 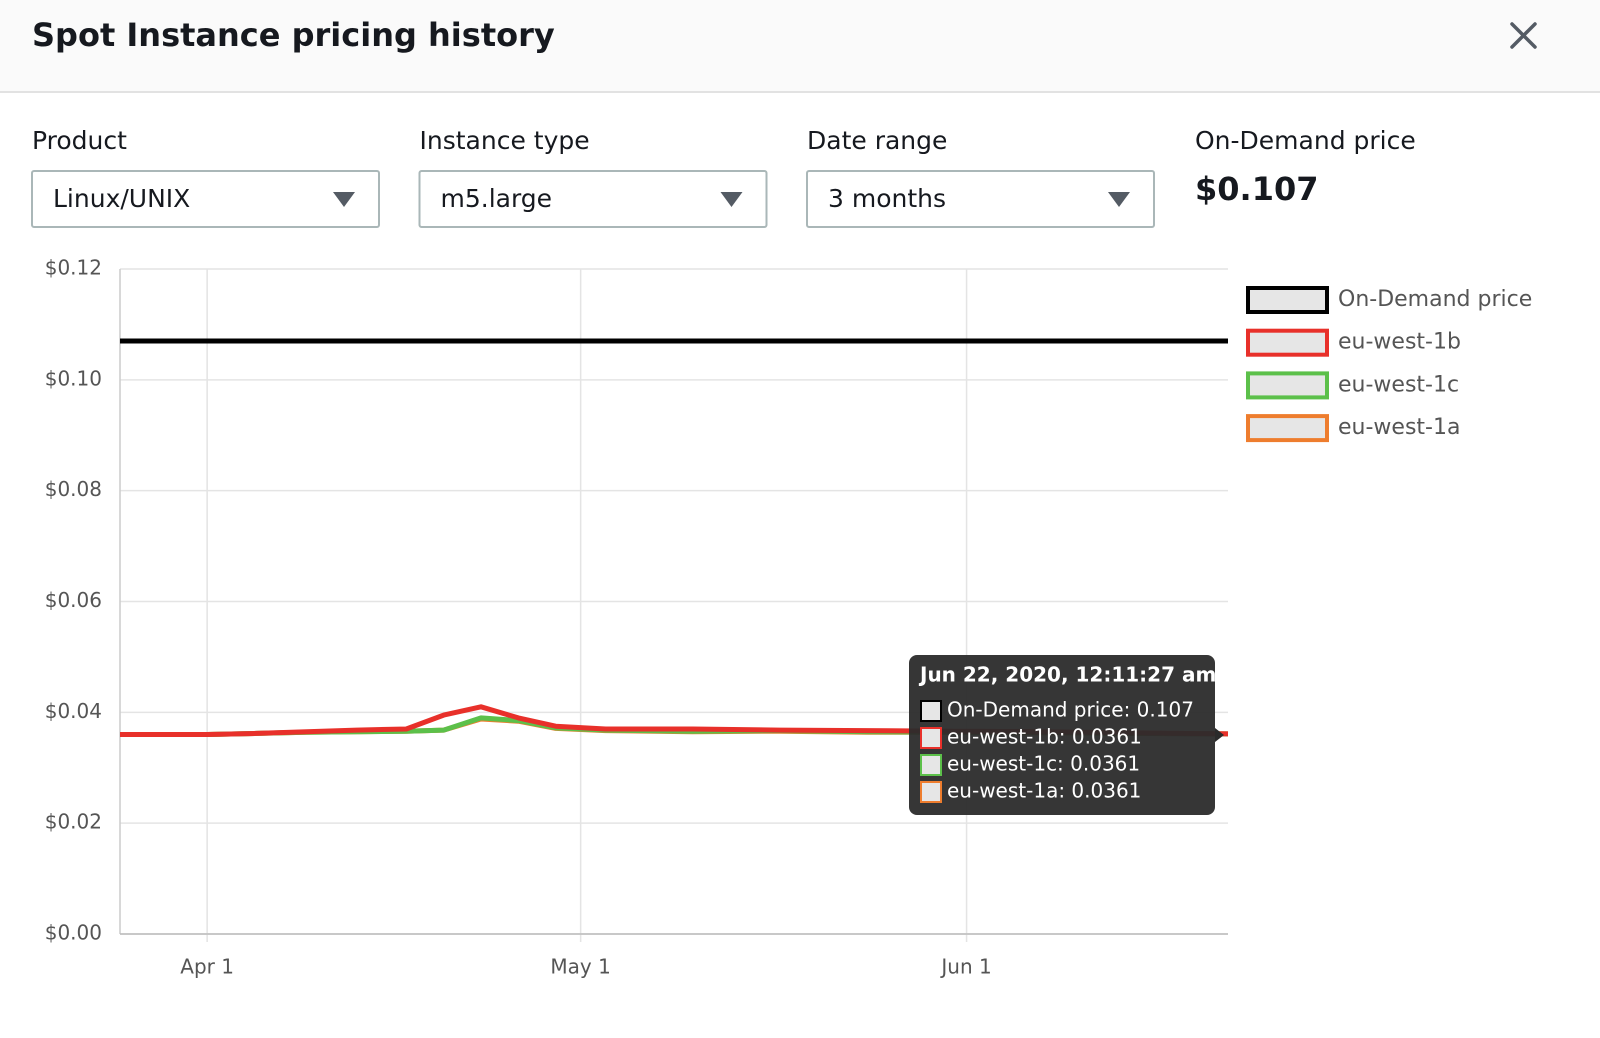 What do you see at coordinates (1305, 140) in the screenshot?
I see `on-demand-label: On-Demand price` at bounding box center [1305, 140].